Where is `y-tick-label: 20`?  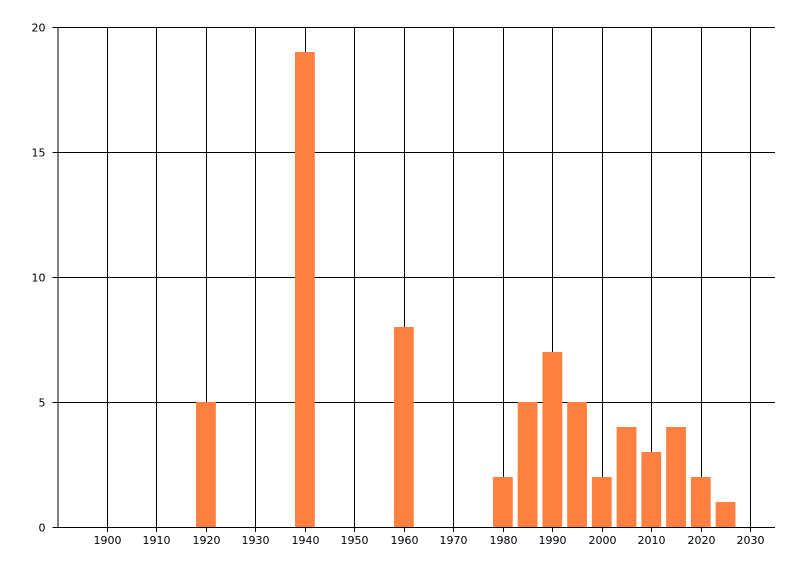
y-tick-label: 20 is located at coordinates (39, 28).